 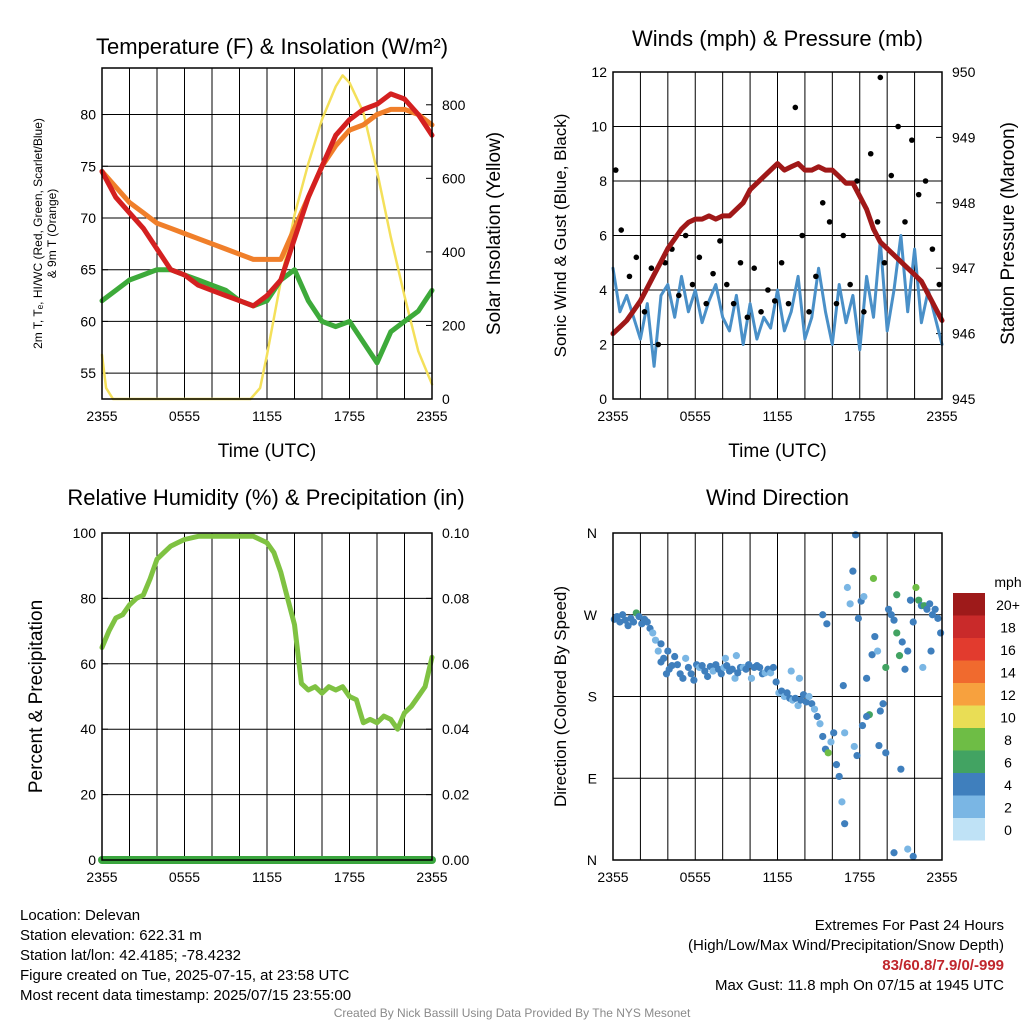 I want to click on temp-y2label: Solar Insolation (Yellow), so click(x=494, y=233).